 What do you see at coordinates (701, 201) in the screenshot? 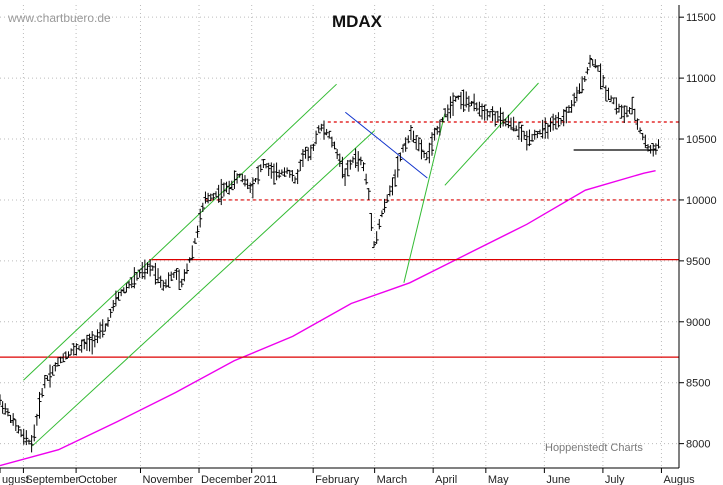
I see `y-tick-label-4: 10000` at bounding box center [701, 201].